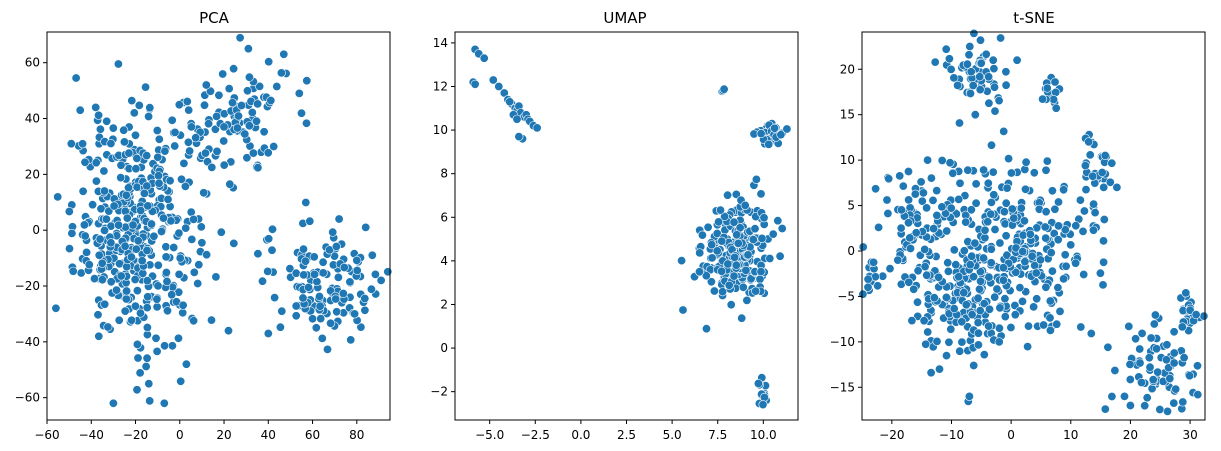 The image size is (1221, 451). I want to click on tsne-y-tick-label: 20, so click(847, 69).